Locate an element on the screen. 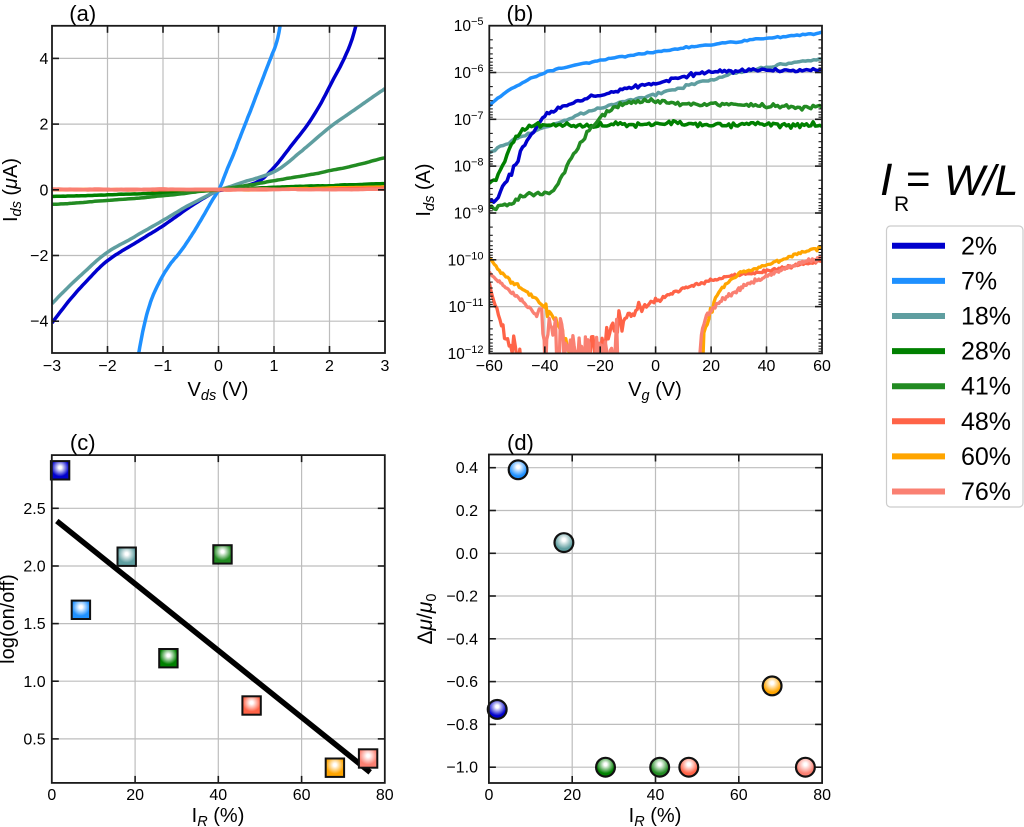 This screenshot has width=1024, height=827. svg-text: −0.4 is located at coordinates (462, 639).